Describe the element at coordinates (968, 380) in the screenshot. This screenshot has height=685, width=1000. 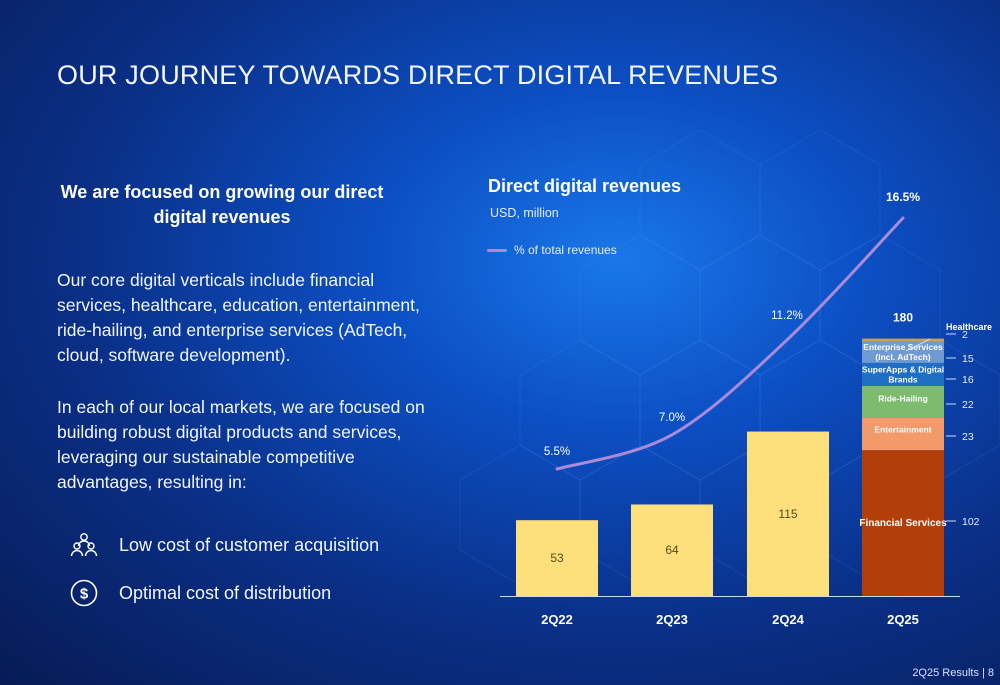
I see `segment-value-label: 16` at that location.